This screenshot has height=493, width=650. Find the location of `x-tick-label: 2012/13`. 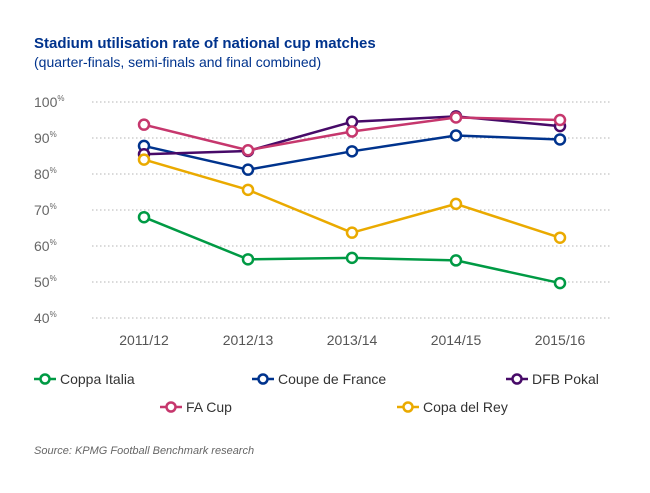

x-tick-label: 2012/13 is located at coordinates (248, 340).